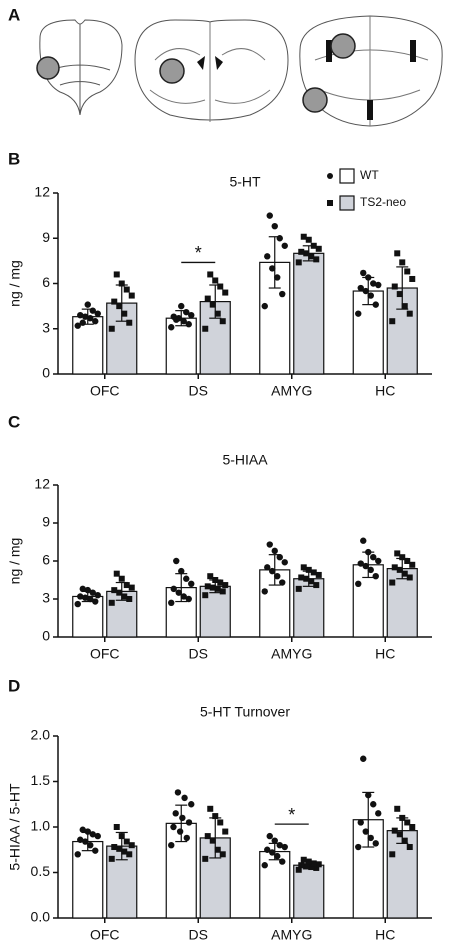 Image resolution: width=451 pixels, height=952 pixels. Describe the element at coordinates (14, 421) in the screenshot. I see `panel-label: C` at that location.